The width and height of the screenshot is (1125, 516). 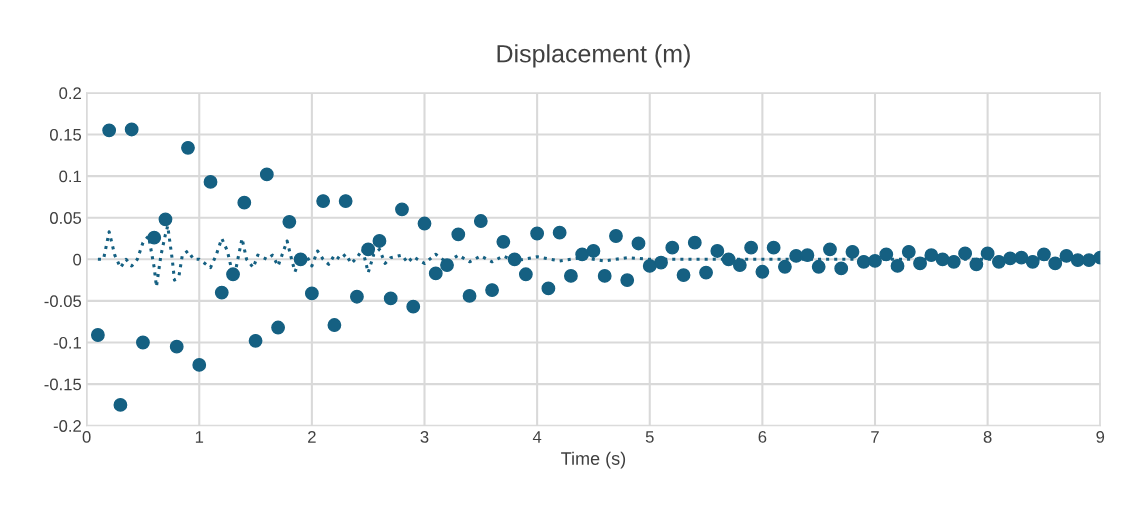 What do you see at coordinates (537, 437) in the screenshot?
I see `x-tick-label: 4` at bounding box center [537, 437].